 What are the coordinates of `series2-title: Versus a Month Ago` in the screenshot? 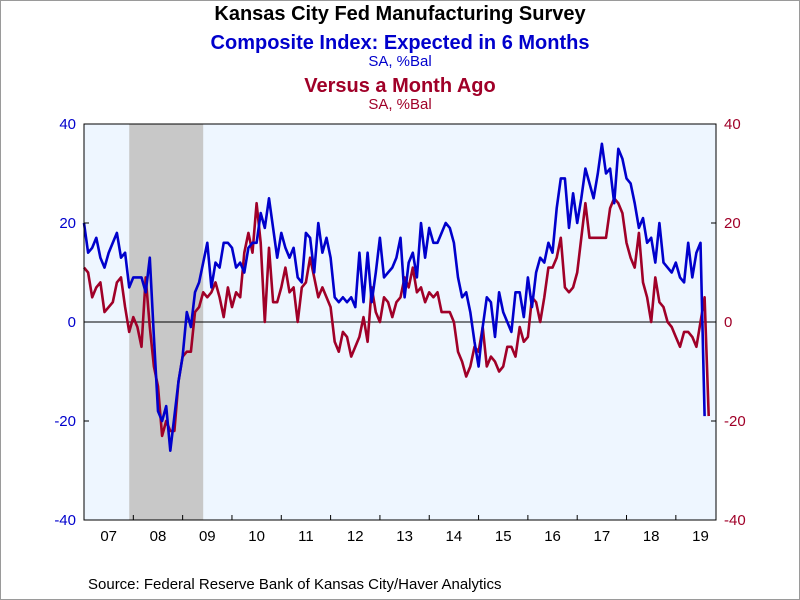 It's located at (400, 86).